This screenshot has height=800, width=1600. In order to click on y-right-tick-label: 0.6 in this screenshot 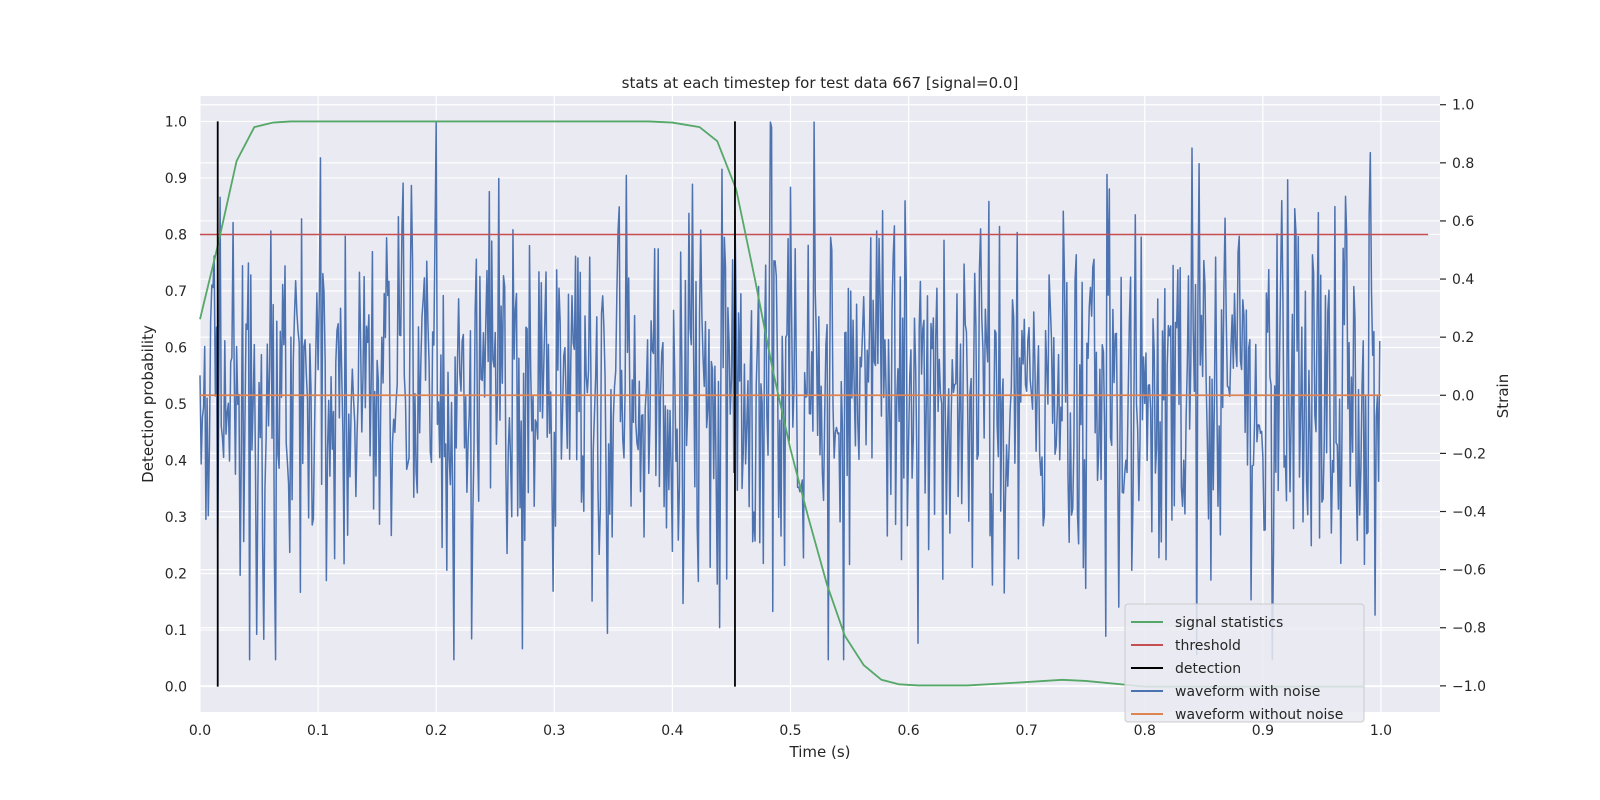, I will do `click(1463, 222)`.